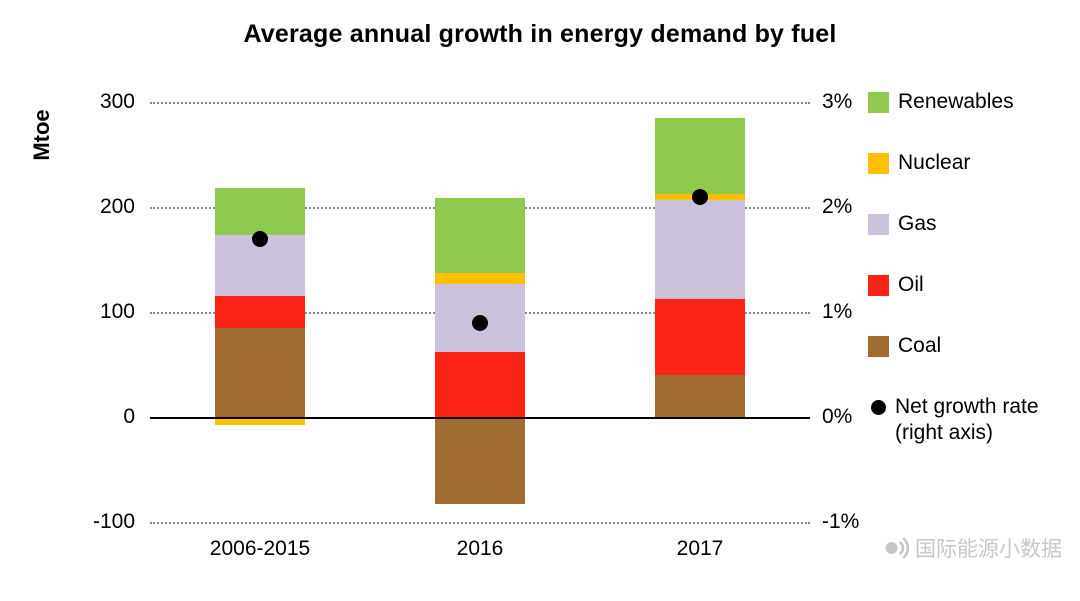 The image size is (1080, 601). What do you see at coordinates (41, 135) in the screenshot?
I see `left-axis-title: Mtoe` at bounding box center [41, 135].